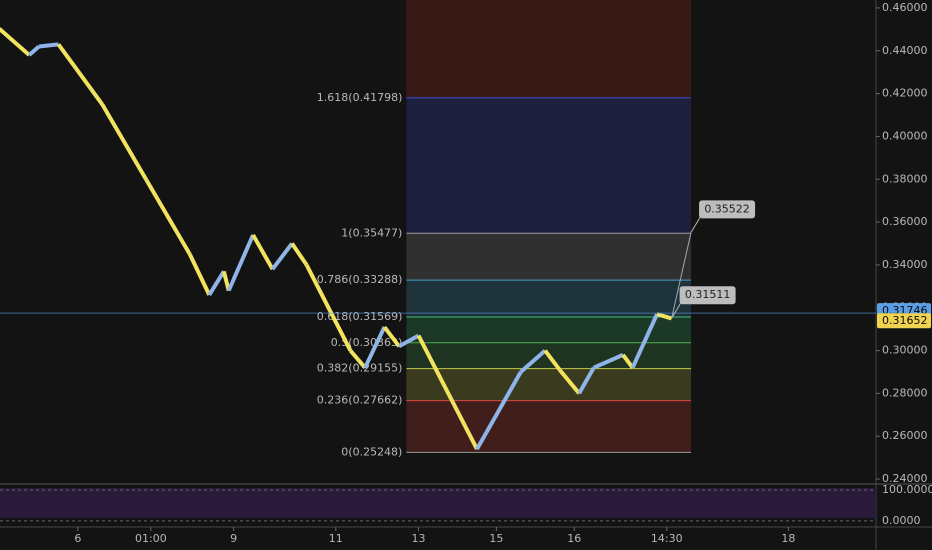 The image size is (932, 550). I want to click on y-tick-label: 0.40000, so click(905, 135).